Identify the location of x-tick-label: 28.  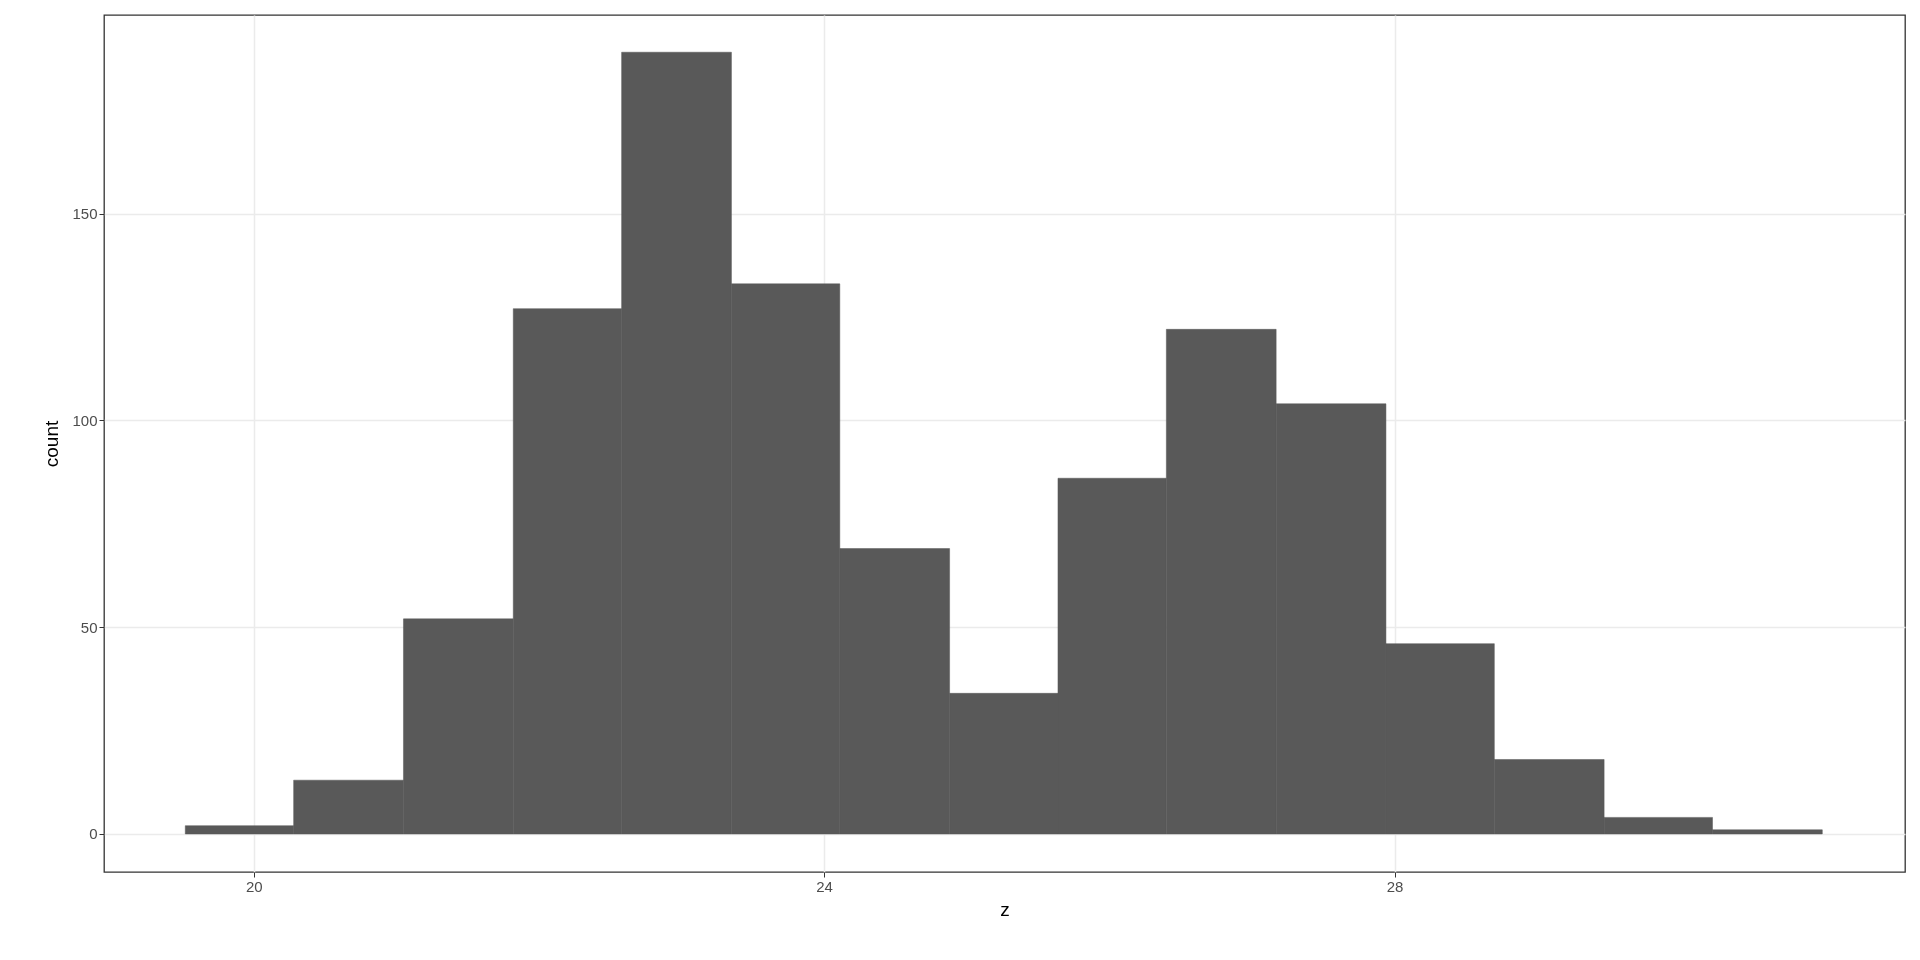
(1395, 886).